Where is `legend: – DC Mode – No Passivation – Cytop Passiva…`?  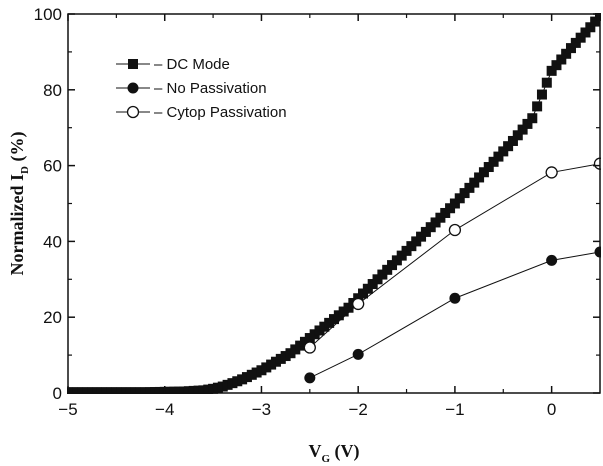 legend: – DC Mode – No Passivation – Cytop Passiva… is located at coordinates (201, 88).